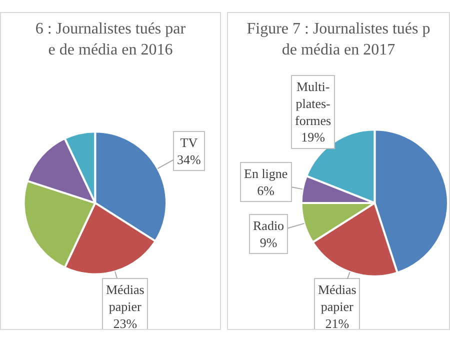  Describe the element at coordinates (337, 323) in the screenshot. I see `data-label: 21%` at that location.